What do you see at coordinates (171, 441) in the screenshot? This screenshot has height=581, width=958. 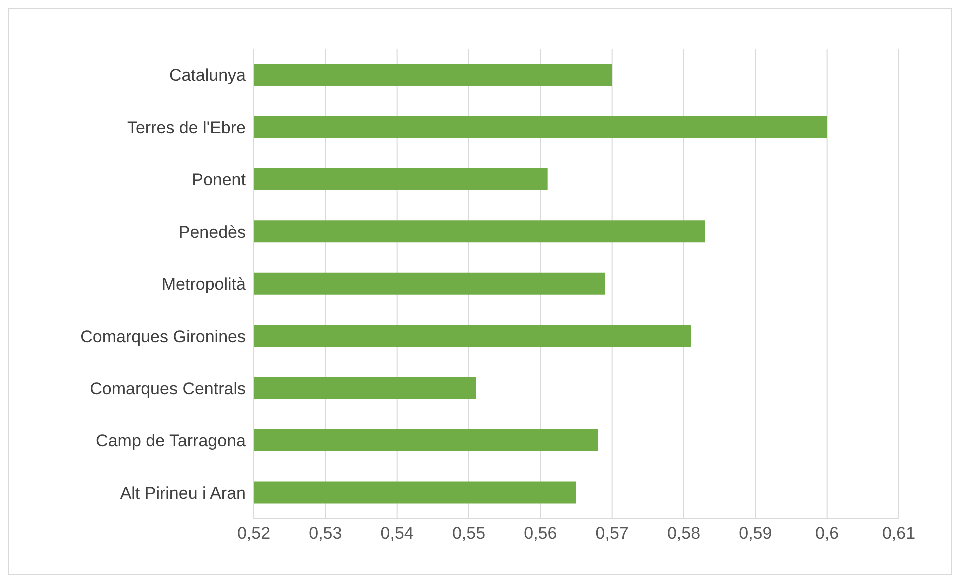 I see `y-tick-label: Camp de Tarragona` at bounding box center [171, 441].